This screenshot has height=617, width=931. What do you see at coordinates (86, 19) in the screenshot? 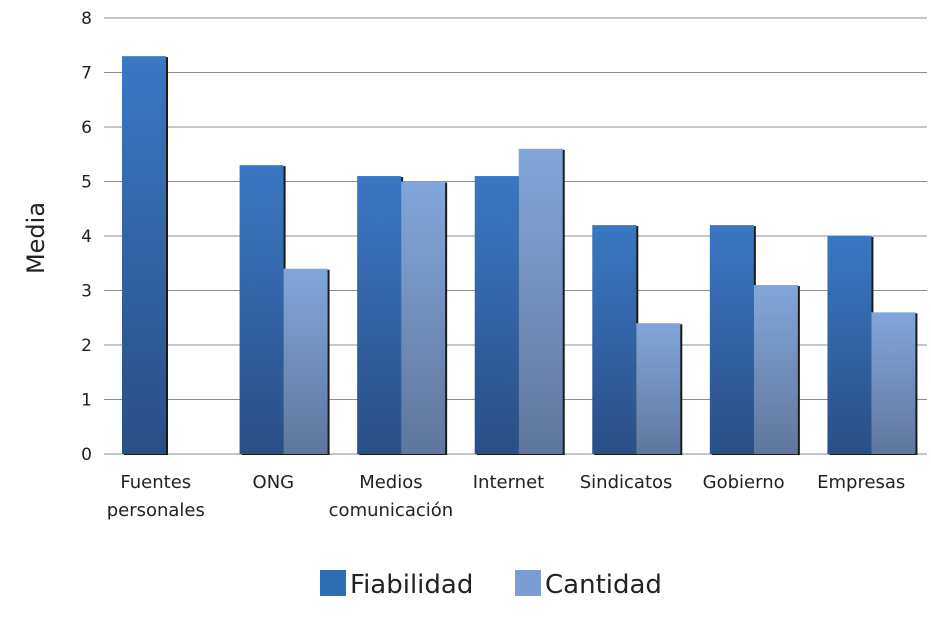
I see `y-tick-label: 8` at bounding box center [86, 19].